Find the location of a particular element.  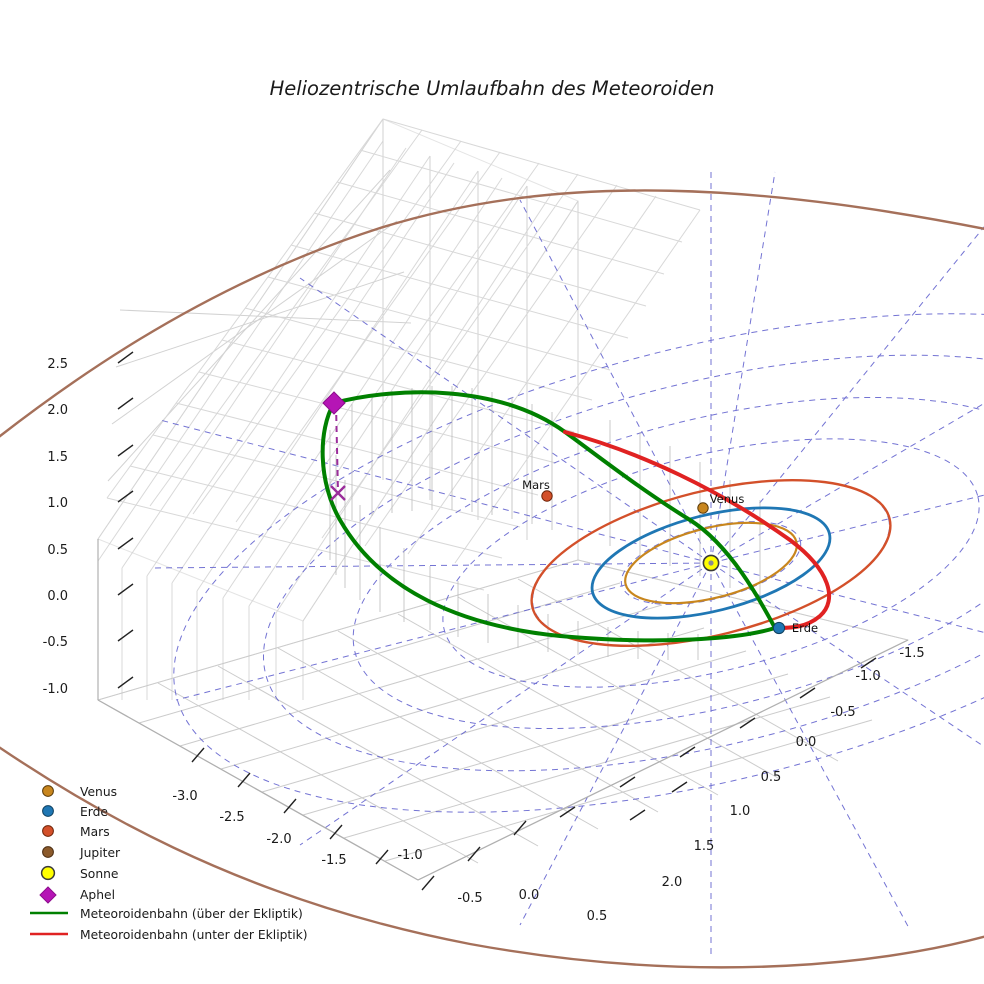

venus-swatch-icon is located at coordinates (48, 791).